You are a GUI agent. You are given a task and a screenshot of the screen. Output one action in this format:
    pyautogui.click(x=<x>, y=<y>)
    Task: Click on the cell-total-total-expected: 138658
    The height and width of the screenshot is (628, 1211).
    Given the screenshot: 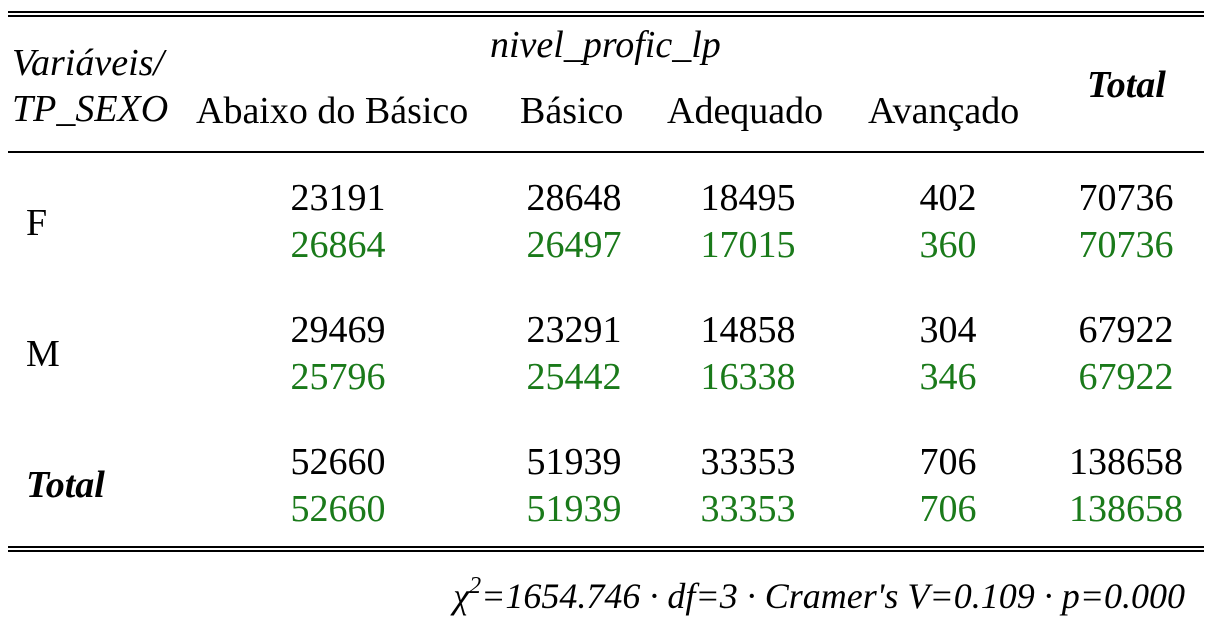 What is the action you would take?
    pyautogui.click(x=1126, y=509)
    